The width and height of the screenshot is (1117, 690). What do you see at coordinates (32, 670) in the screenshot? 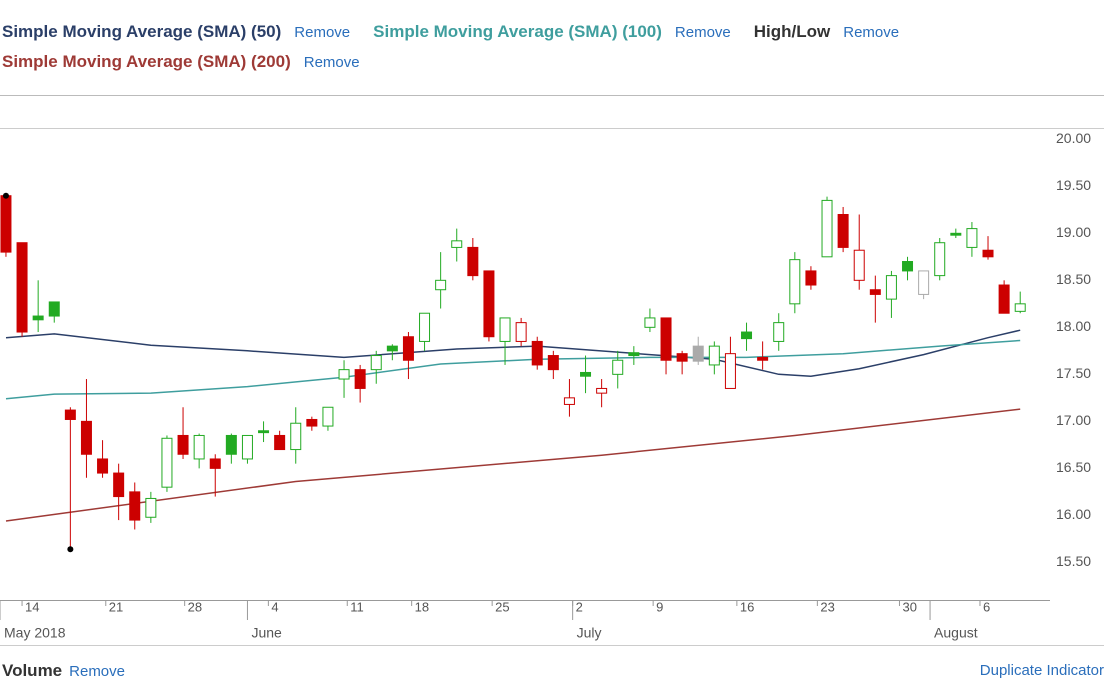
I see `volume-title: Volume` at bounding box center [32, 670].